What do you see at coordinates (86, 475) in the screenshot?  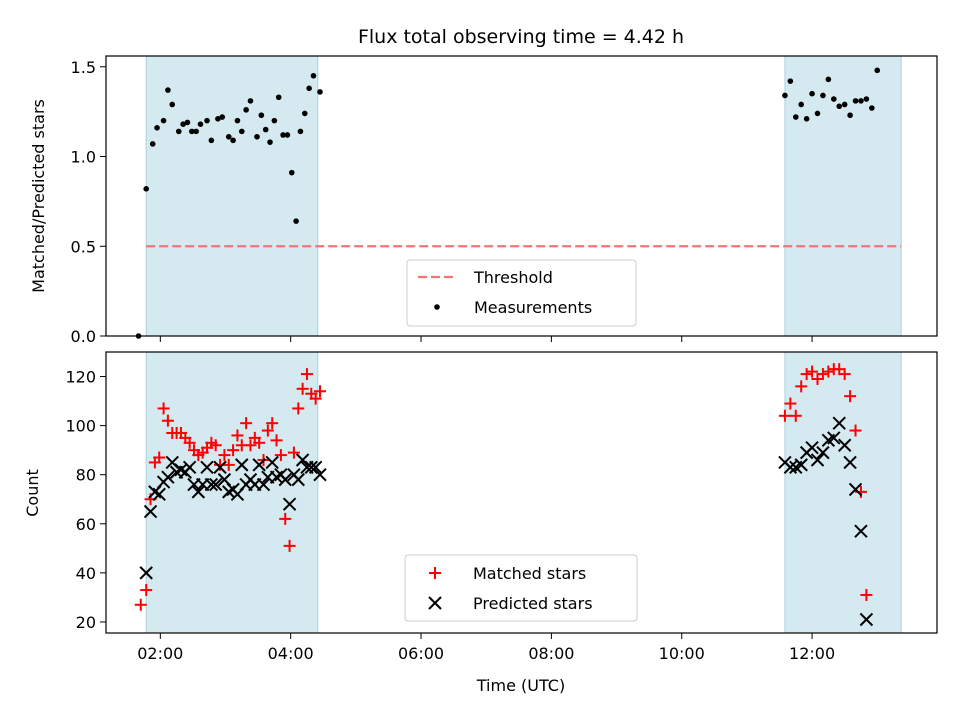 I see `y-tick-label: 80` at bounding box center [86, 475].